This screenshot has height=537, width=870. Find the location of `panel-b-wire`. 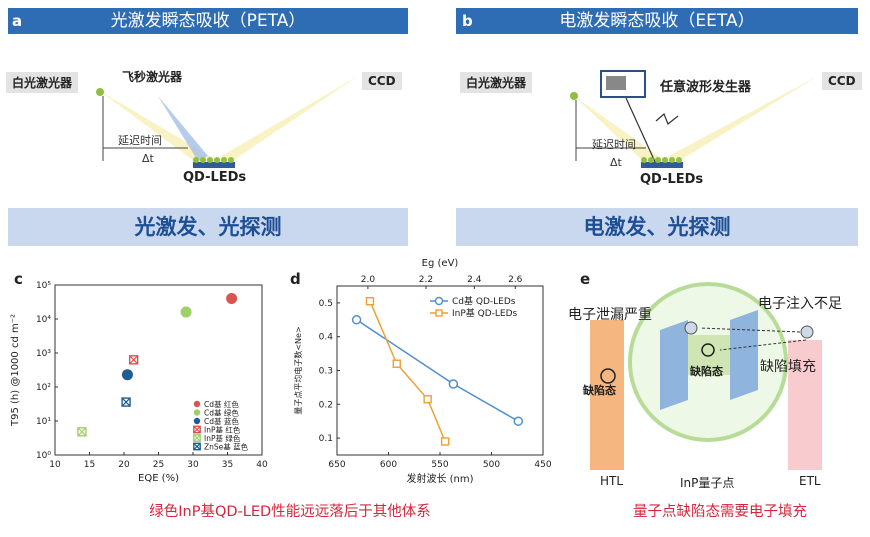

panel-b-wire is located at coordinates (641, 131).